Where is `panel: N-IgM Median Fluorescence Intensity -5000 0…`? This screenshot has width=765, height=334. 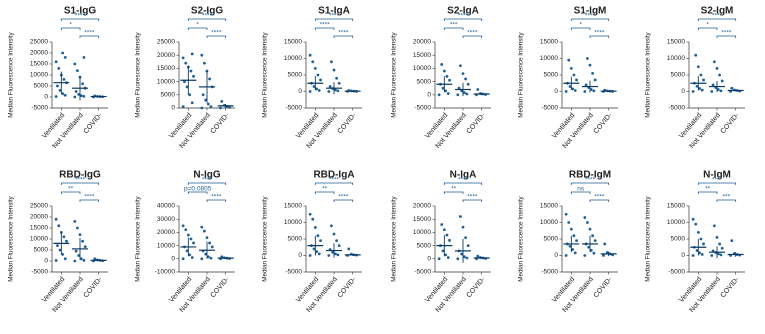
panel: N-IgM Median Fluorescence Intensity -5000 0… is located at coordinates (695, 242).